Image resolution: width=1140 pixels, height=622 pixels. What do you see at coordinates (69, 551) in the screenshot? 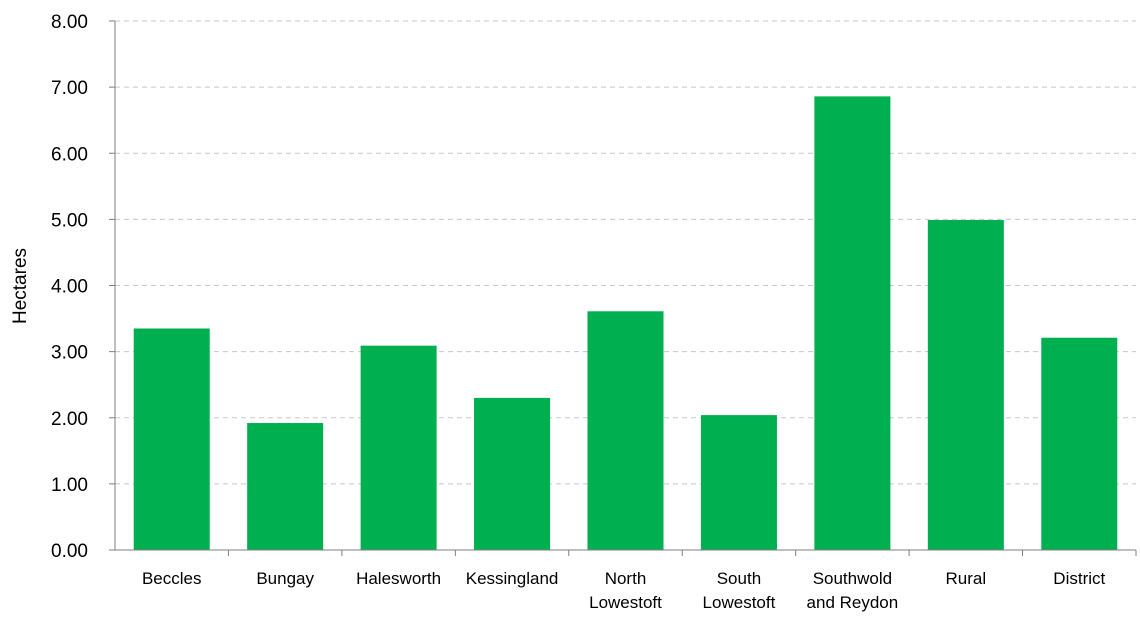
I see `y-tick-label: 0.00` at bounding box center [69, 551].